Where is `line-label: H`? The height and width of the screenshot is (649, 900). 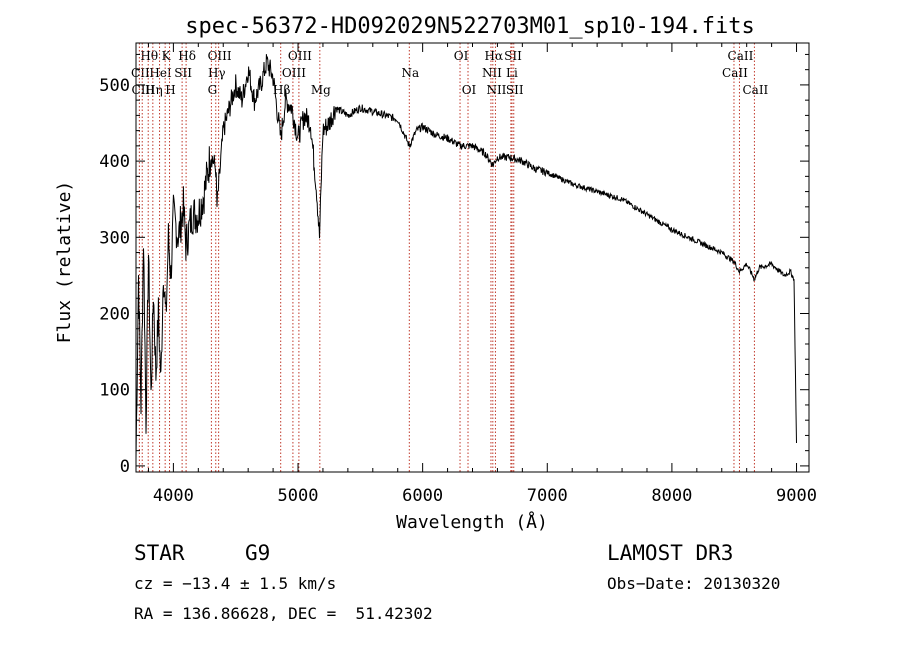
line-label: H is located at coordinates (170, 90).